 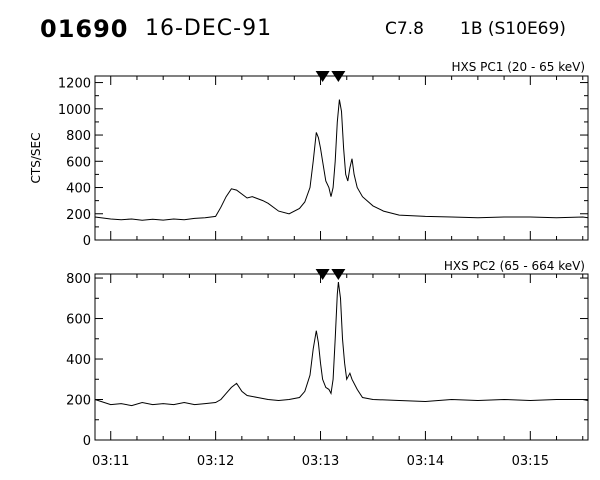 I want to click on x-tick-label: 03:12, so click(x=215, y=461).